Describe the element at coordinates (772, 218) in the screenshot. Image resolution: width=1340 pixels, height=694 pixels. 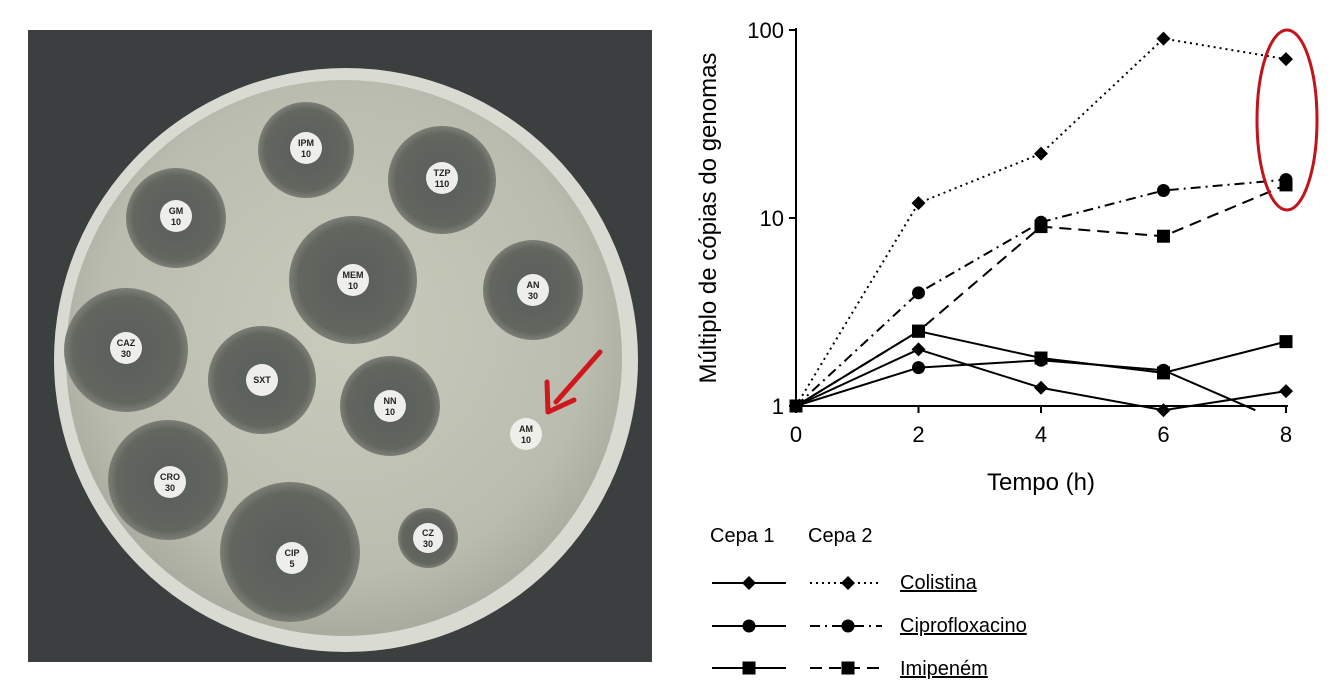
I see `y-tick-label: 10` at that location.